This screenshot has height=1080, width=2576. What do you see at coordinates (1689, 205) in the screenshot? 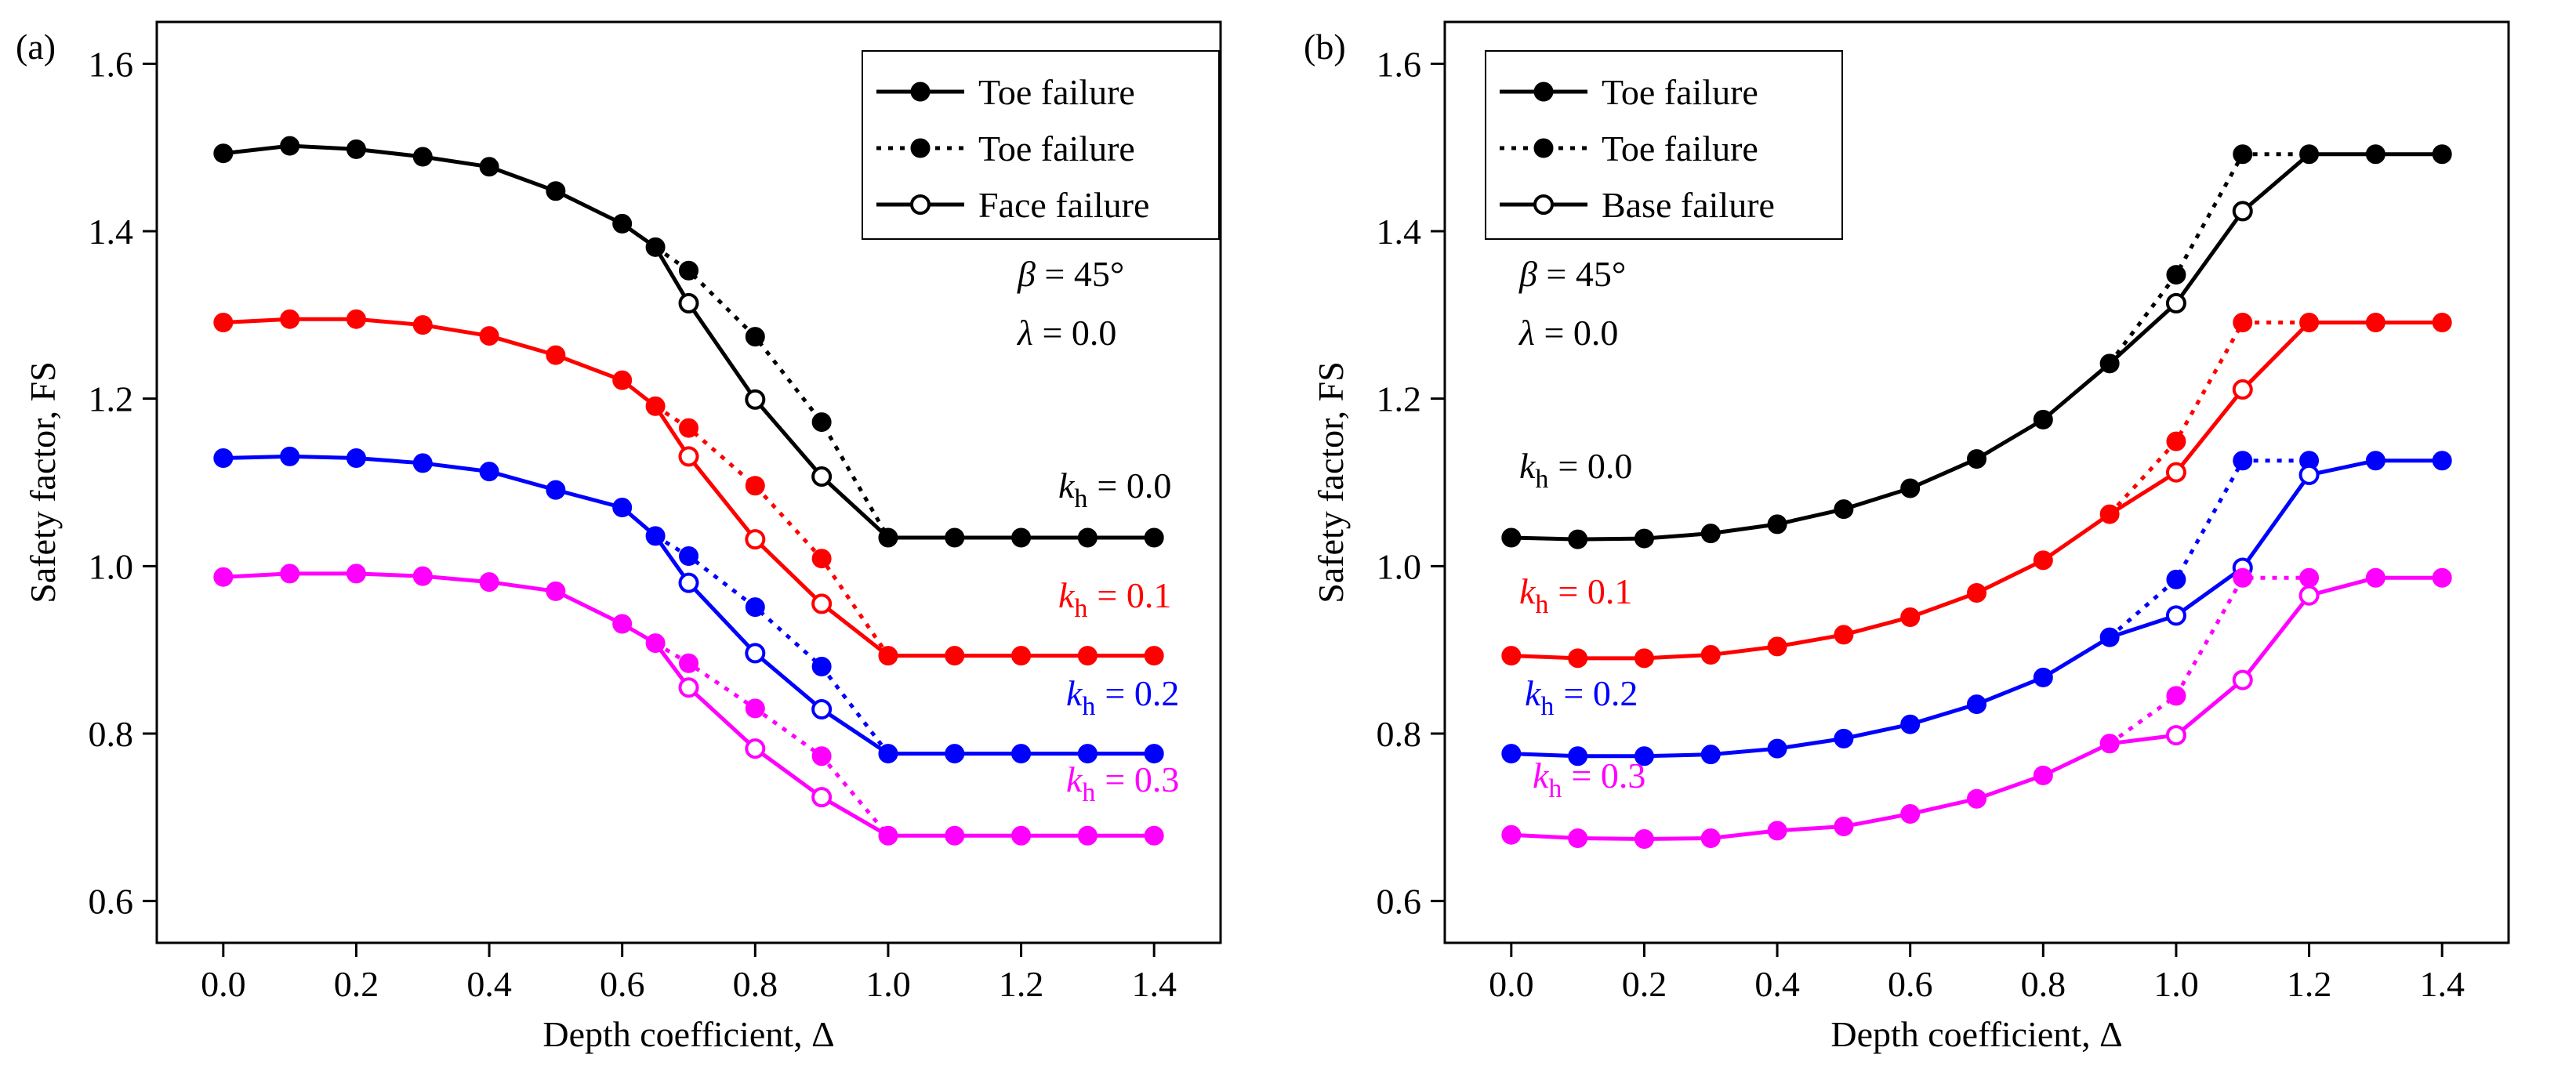
I see `legend-label: Base failure` at bounding box center [1689, 205].